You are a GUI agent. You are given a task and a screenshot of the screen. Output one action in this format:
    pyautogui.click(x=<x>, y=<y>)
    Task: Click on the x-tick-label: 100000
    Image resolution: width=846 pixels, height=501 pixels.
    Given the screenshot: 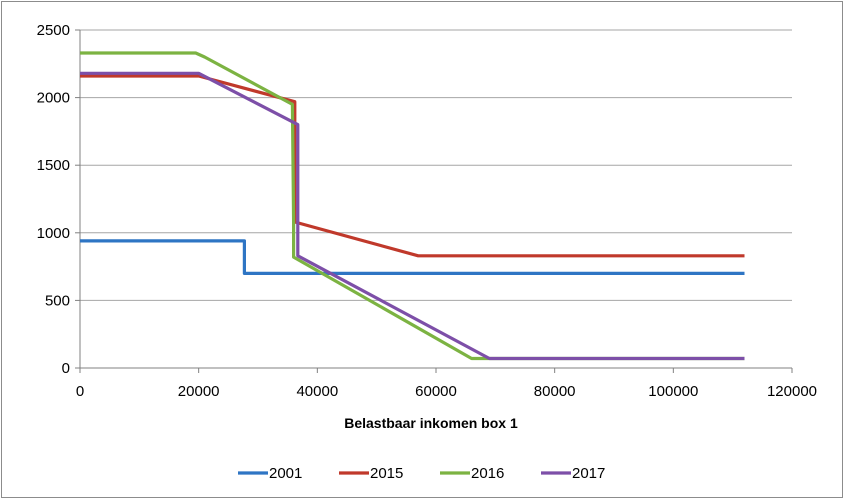 What is the action you would take?
    pyautogui.click(x=673, y=391)
    